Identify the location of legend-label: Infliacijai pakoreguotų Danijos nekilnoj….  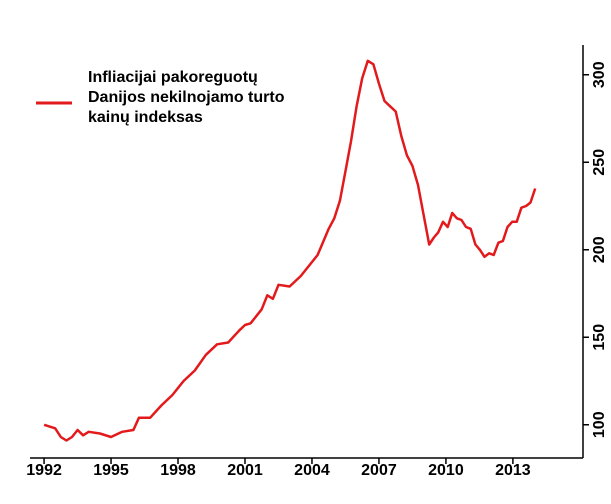
(186, 97).